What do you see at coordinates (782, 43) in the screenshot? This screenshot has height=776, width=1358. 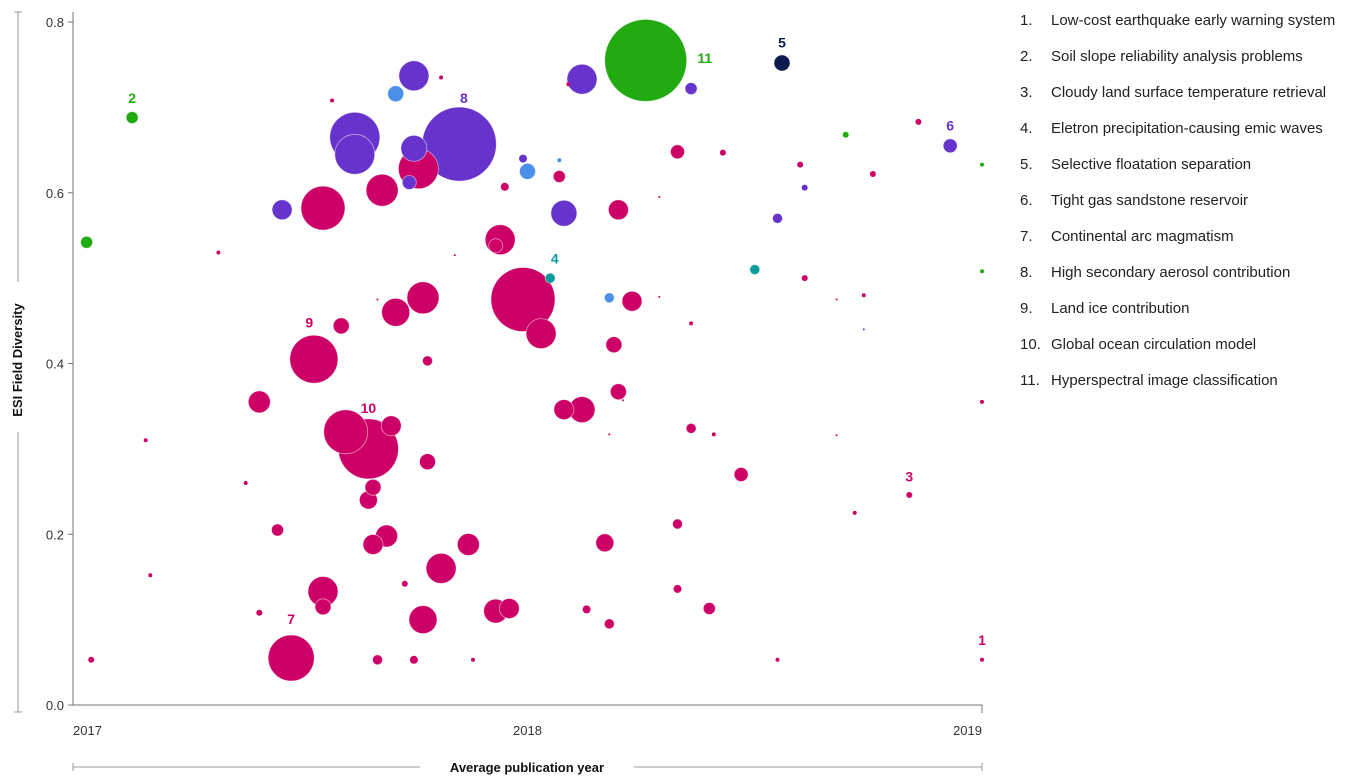 I see `cluster-label-5: 5` at bounding box center [782, 43].